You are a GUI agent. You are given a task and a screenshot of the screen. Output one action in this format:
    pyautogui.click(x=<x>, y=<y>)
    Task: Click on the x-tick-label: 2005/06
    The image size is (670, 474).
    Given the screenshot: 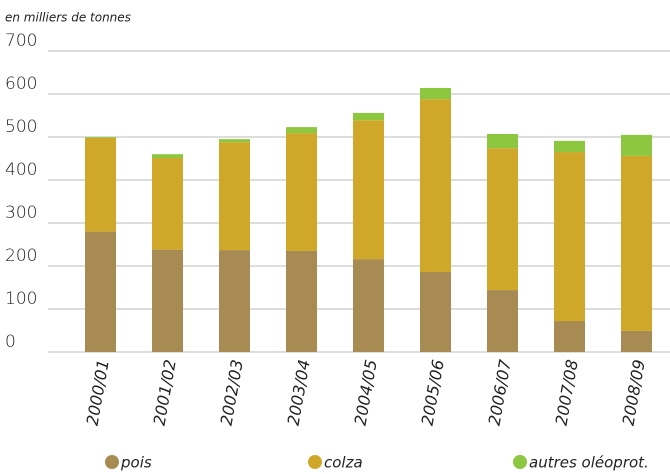 What is the action you would take?
    pyautogui.click(x=433, y=392)
    